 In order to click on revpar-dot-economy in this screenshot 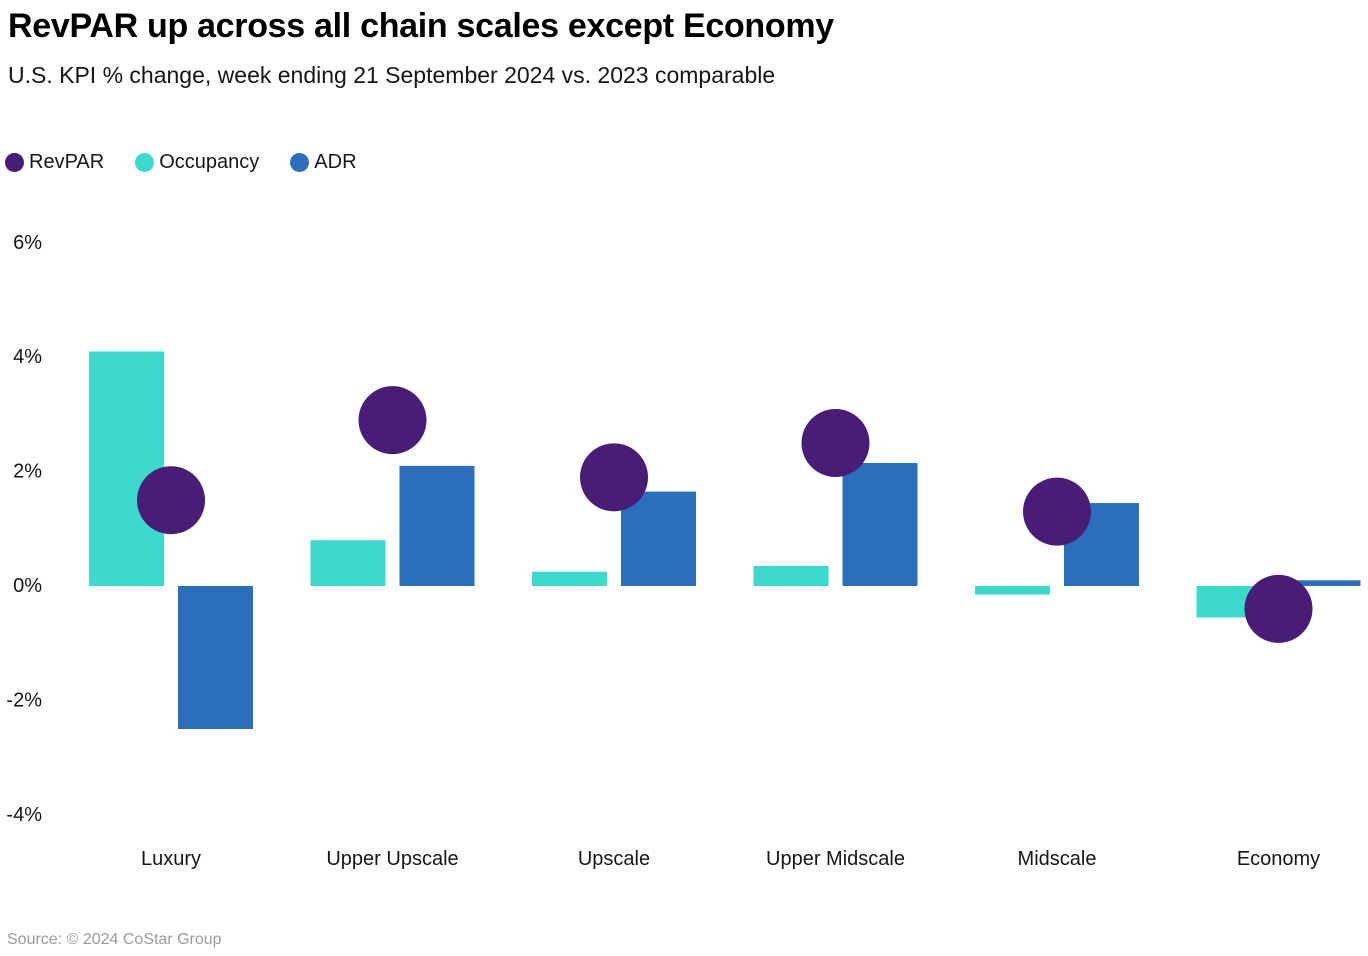, I will do `click(1278, 608)`.